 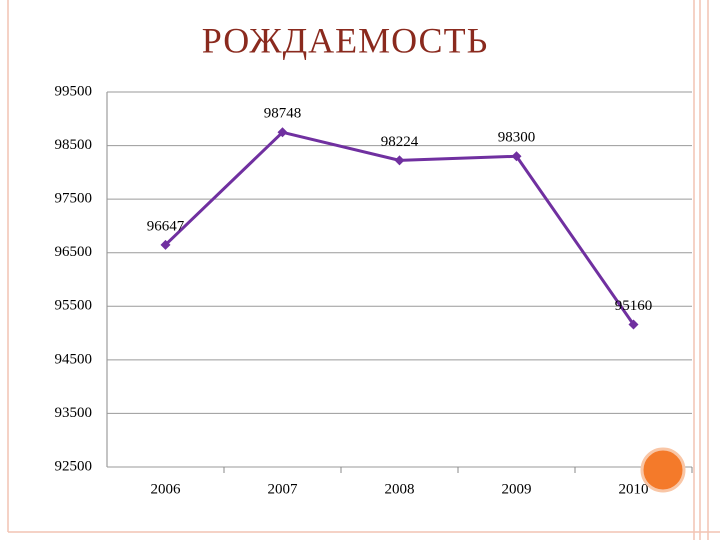 What do you see at coordinates (74, 145) in the screenshot?
I see `y-tick-label: 98500` at bounding box center [74, 145].